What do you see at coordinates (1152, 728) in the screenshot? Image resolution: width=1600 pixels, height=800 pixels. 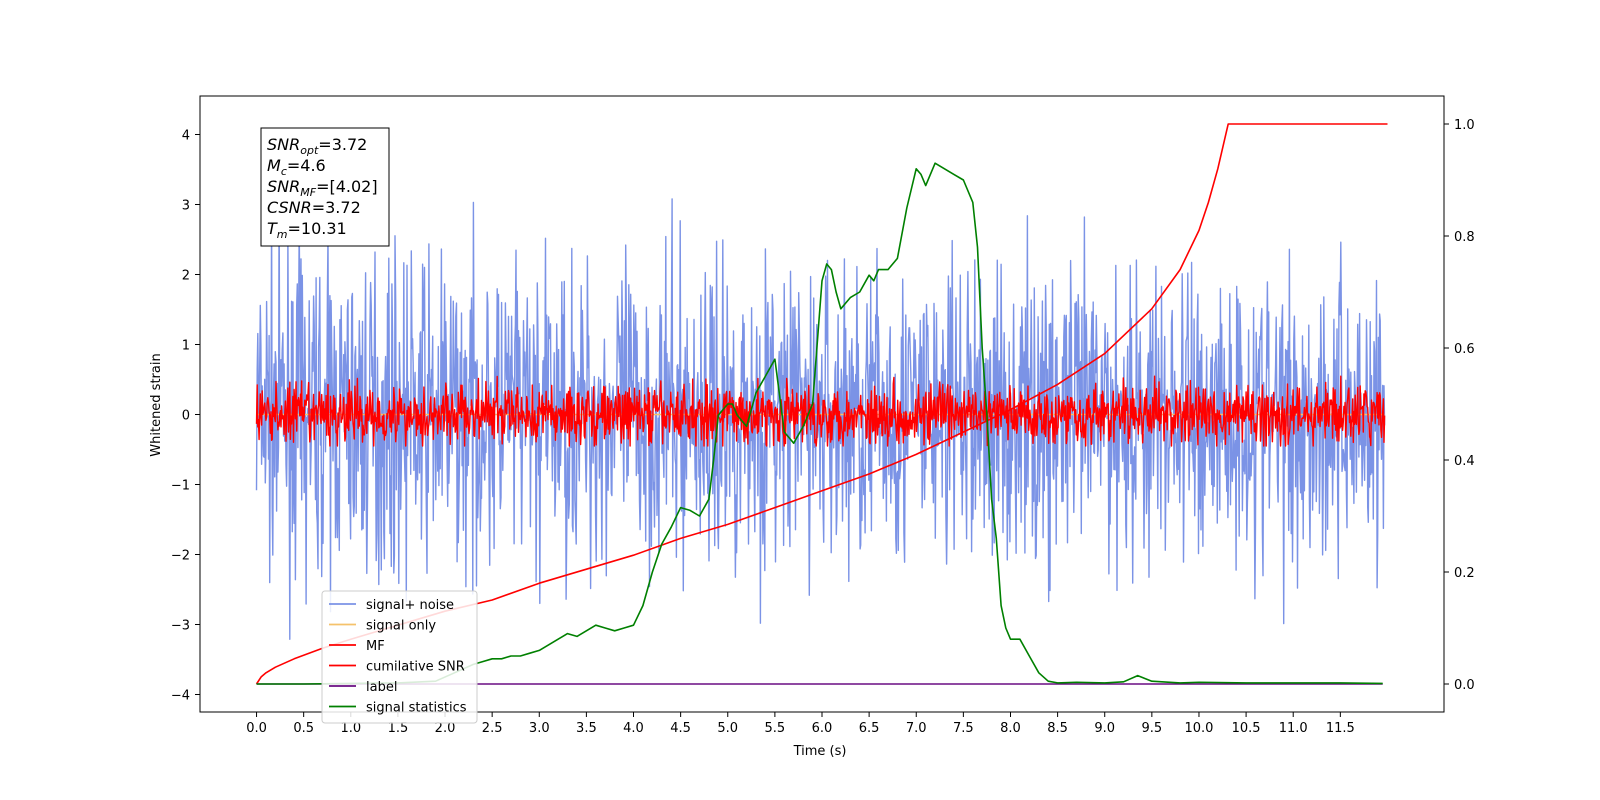 I see `x-tick-label: 9.5` at bounding box center [1152, 728].